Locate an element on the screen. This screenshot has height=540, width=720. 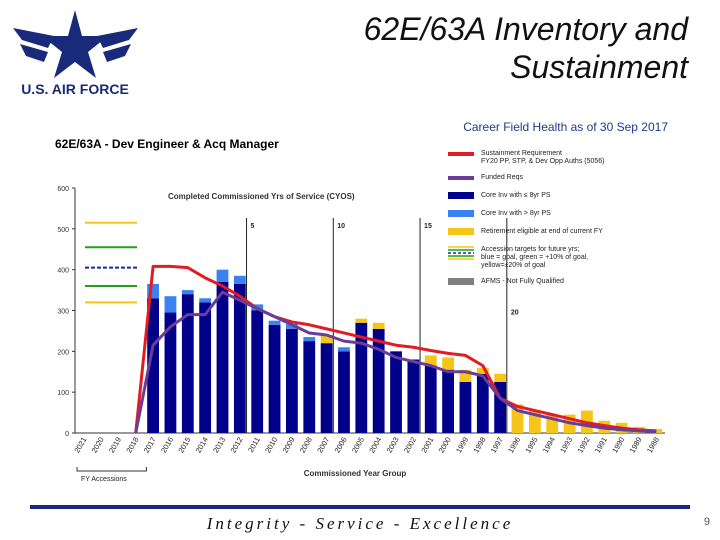
x-tick-label: 1993 is located at coordinates (566, 445).